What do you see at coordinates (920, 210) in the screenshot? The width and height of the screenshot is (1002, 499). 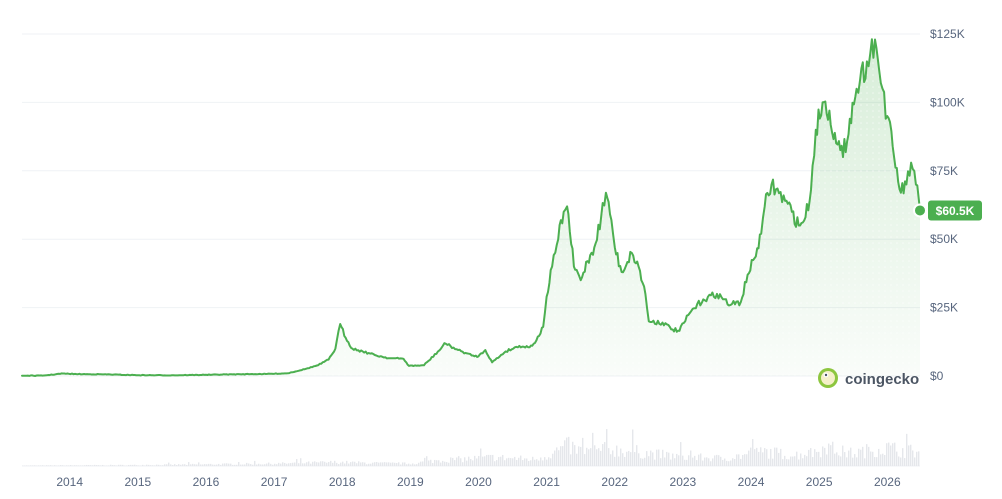 I see `current-price-dot` at bounding box center [920, 210].